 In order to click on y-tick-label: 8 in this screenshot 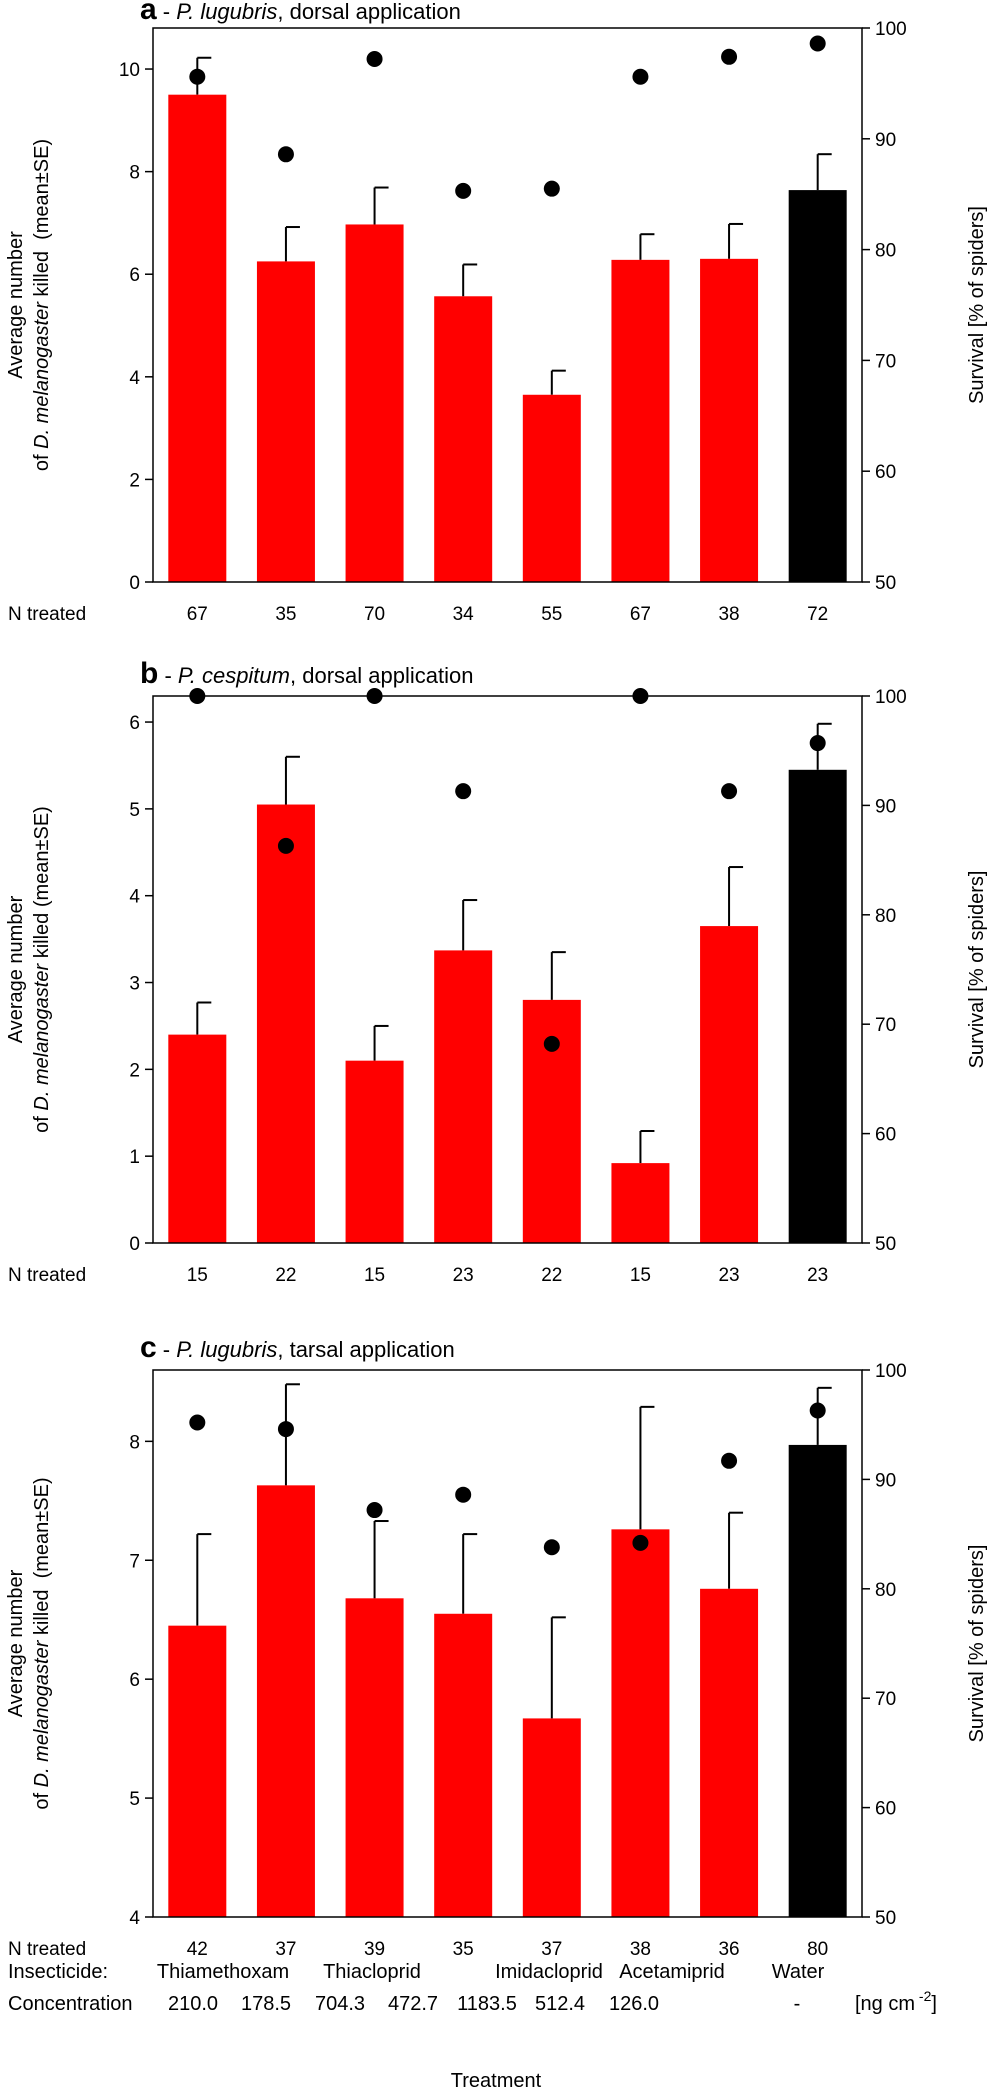, I will do `click(134, 1442)`.